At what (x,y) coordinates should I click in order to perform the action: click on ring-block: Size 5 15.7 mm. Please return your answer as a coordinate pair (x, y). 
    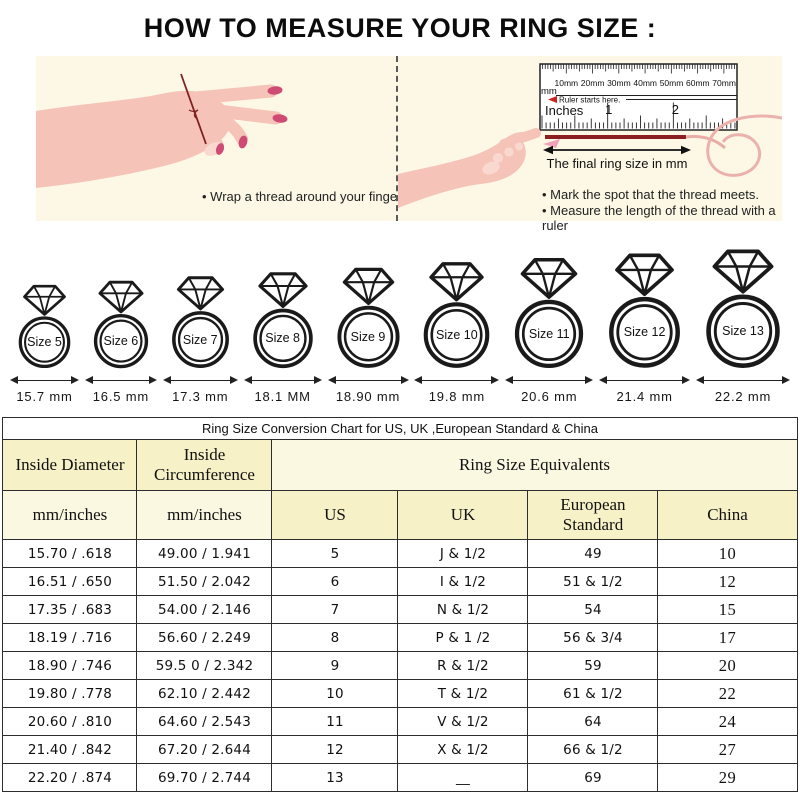
    Looking at the image, I should click on (44, 342).